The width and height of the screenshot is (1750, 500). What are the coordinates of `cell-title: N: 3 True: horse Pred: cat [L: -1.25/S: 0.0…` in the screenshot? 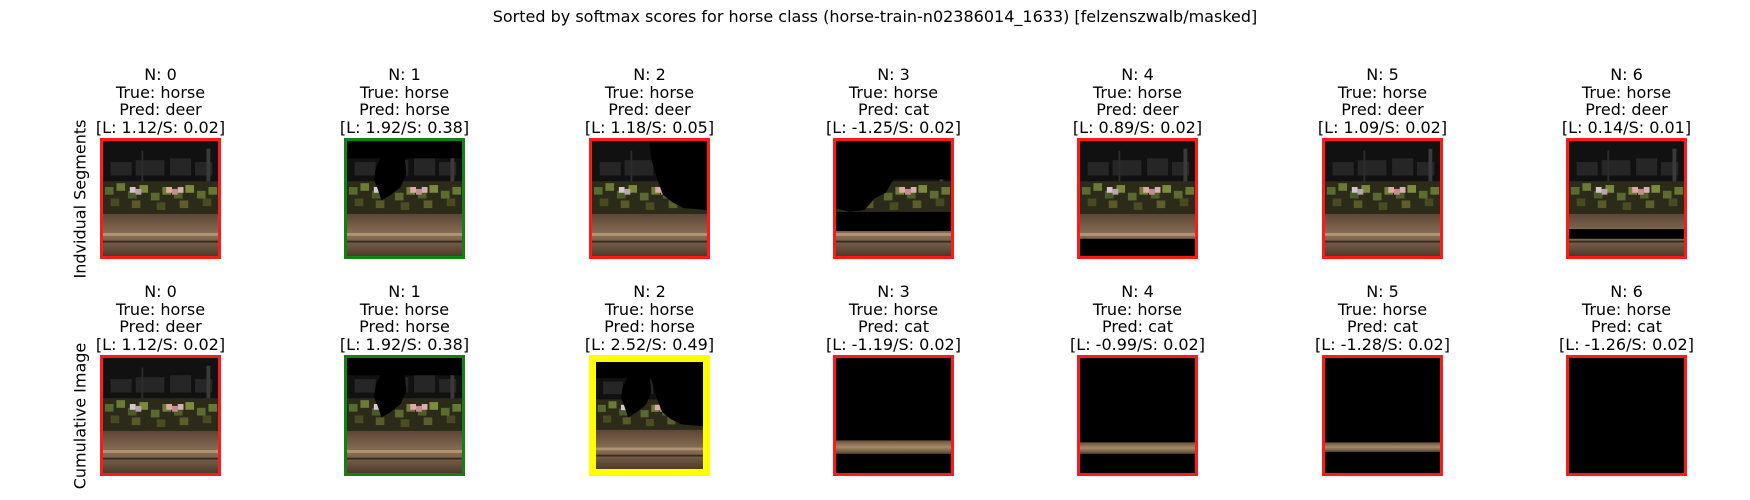 It's located at (894, 101).